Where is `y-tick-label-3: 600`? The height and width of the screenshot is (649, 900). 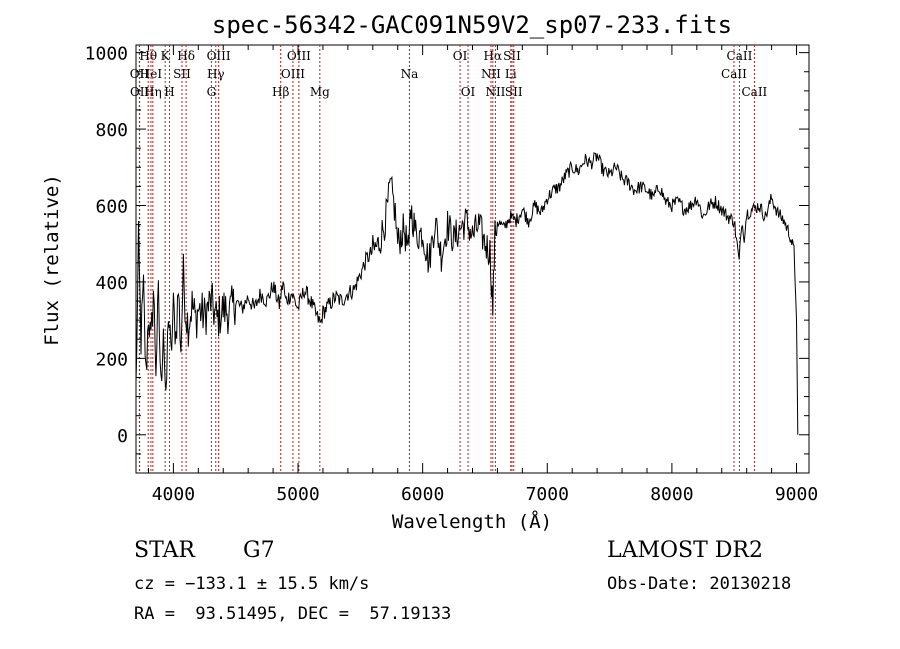
y-tick-label-3: 600 is located at coordinates (111, 207).